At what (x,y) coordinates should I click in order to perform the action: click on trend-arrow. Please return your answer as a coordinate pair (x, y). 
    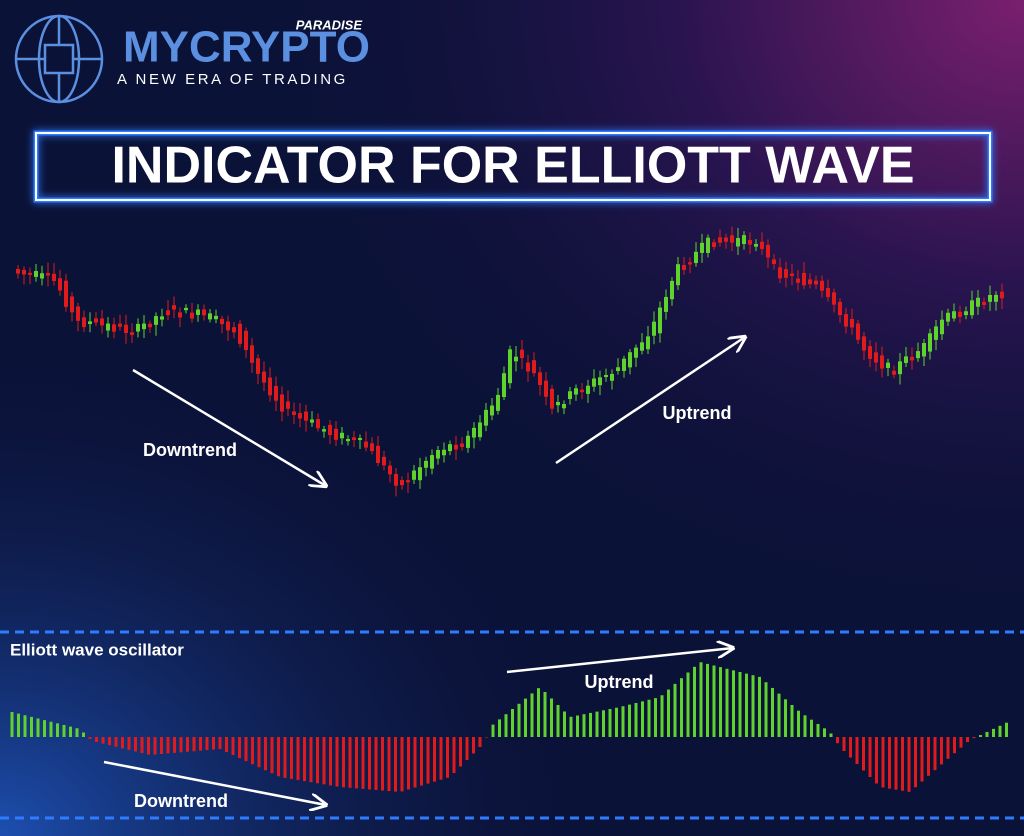
    Looking at the image, I should click on (650, 401).